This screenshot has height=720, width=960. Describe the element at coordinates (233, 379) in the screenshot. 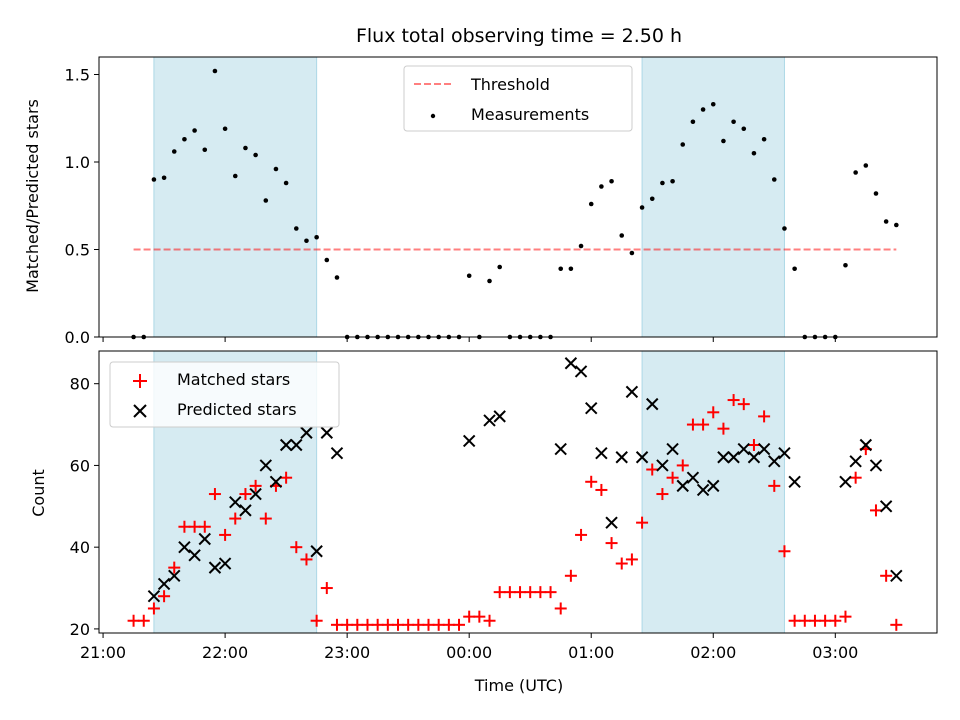

I see `matched-stars-legend-label: Matched stars` at that location.